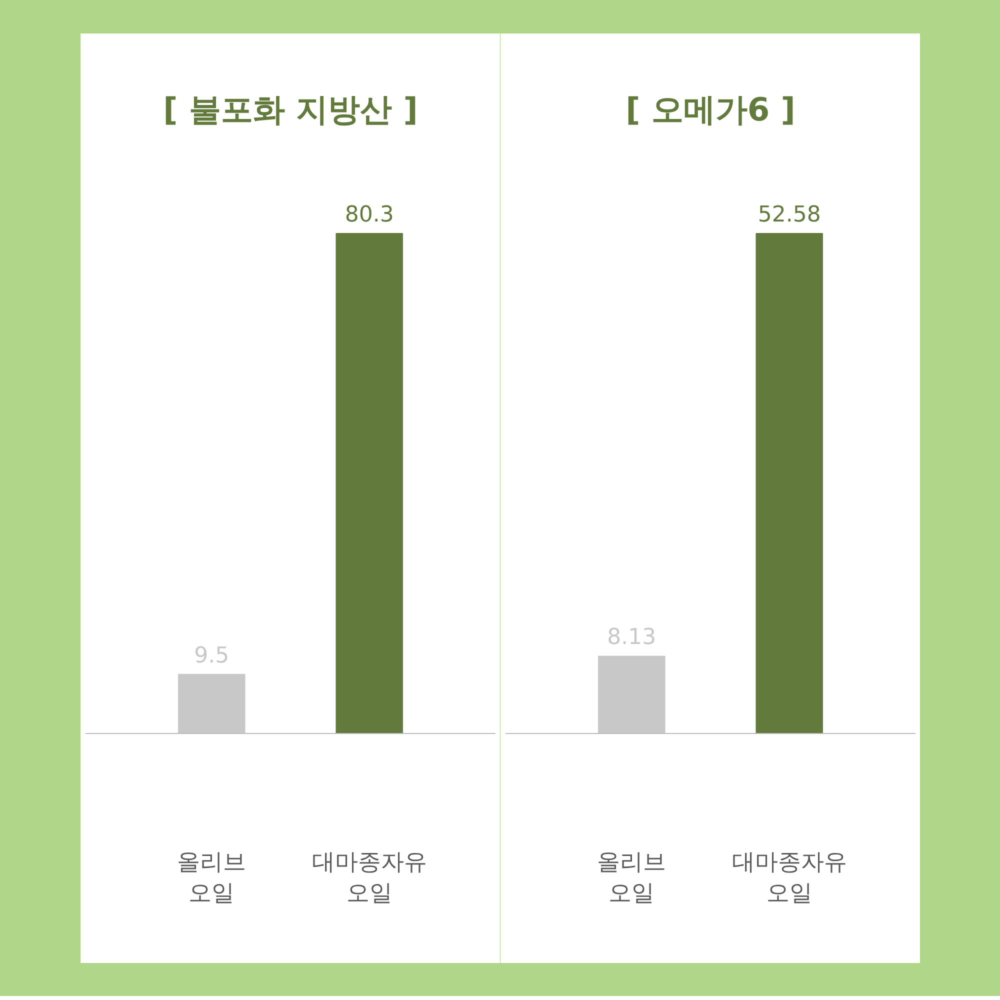 This screenshot has width=1000, height=1000. Describe the element at coordinates (290, 109) in the screenshot. I see `chart-title: [ 불포화 지방산 ]` at that location.